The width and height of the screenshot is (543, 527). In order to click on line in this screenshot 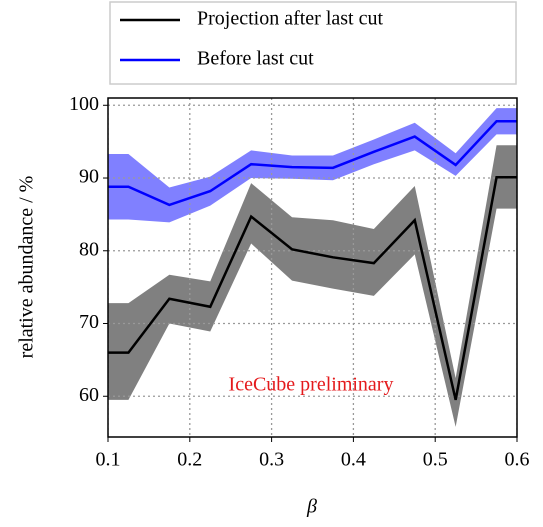, I will do `click(312, 163)`.